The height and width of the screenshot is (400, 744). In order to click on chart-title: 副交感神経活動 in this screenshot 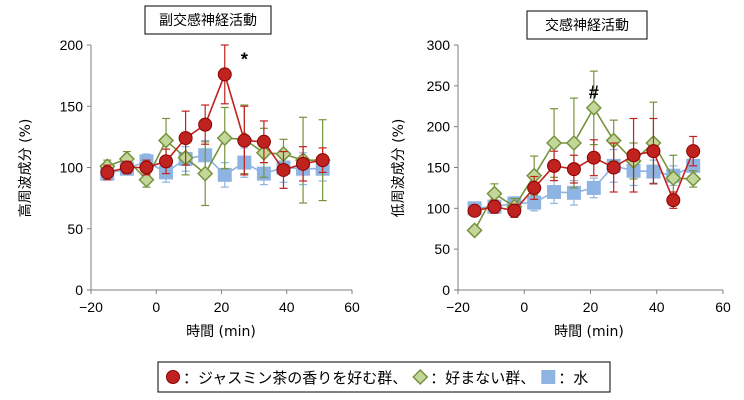, I will do `click(208, 20)`.